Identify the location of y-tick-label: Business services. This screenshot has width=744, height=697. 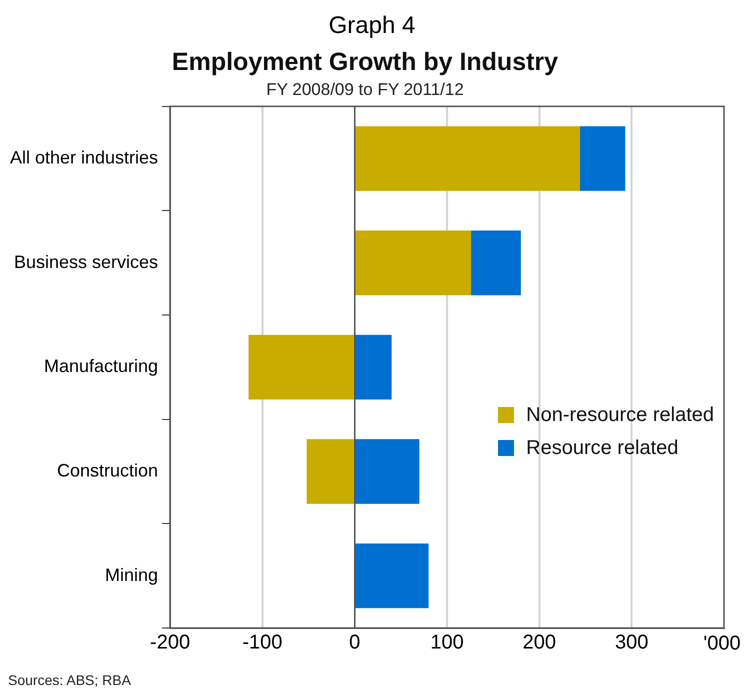
(86, 262).